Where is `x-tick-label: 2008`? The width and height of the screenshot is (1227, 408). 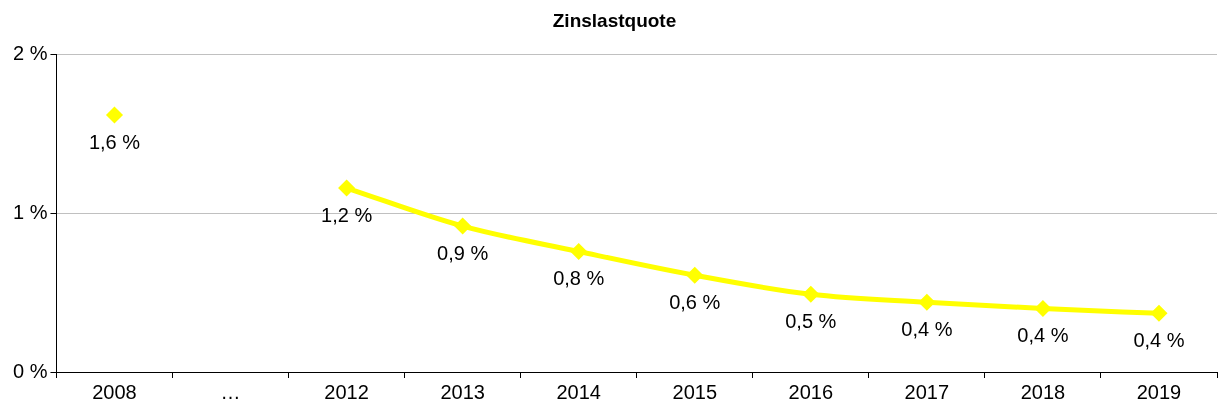
x-tick-label: 2008 is located at coordinates (114, 391).